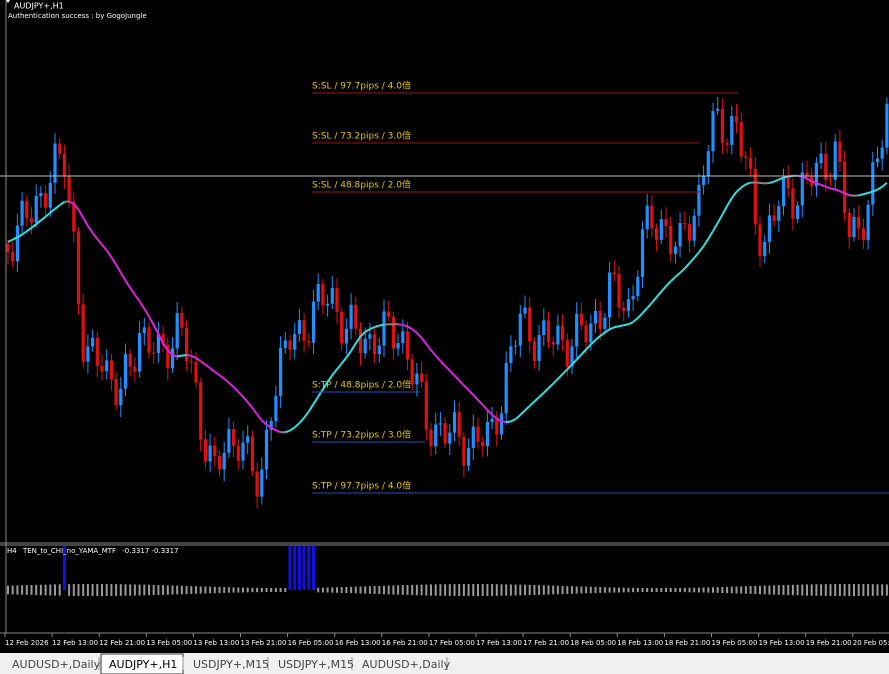 The height and width of the screenshot is (674, 889). I want to click on level-label: S:TP / 73.2pips / 3.0倍, so click(361, 435).